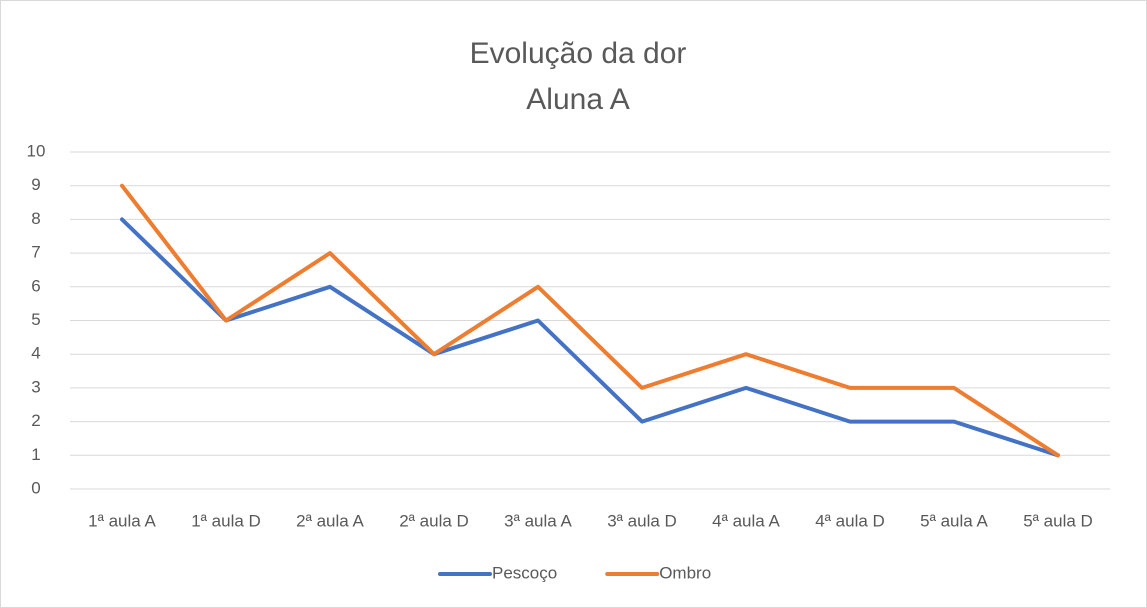  Describe the element at coordinates (36, 150) in the screenshot. I see `y-tick-label: 10` at that location.